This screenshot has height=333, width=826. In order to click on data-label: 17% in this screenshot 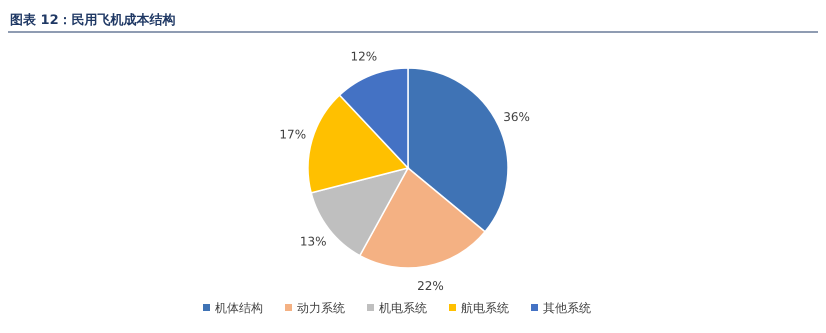, I will do `click(292, 135)`.